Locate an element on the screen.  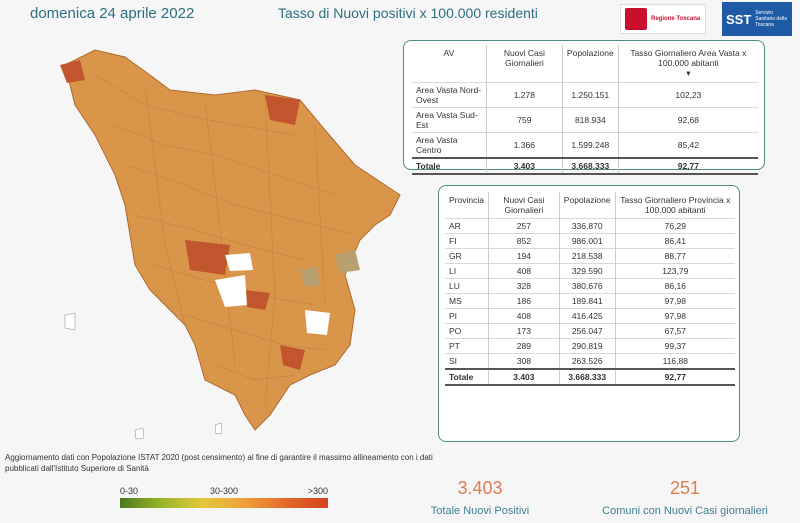
legend-high-label: >300 is located at coordinates (317, 491).